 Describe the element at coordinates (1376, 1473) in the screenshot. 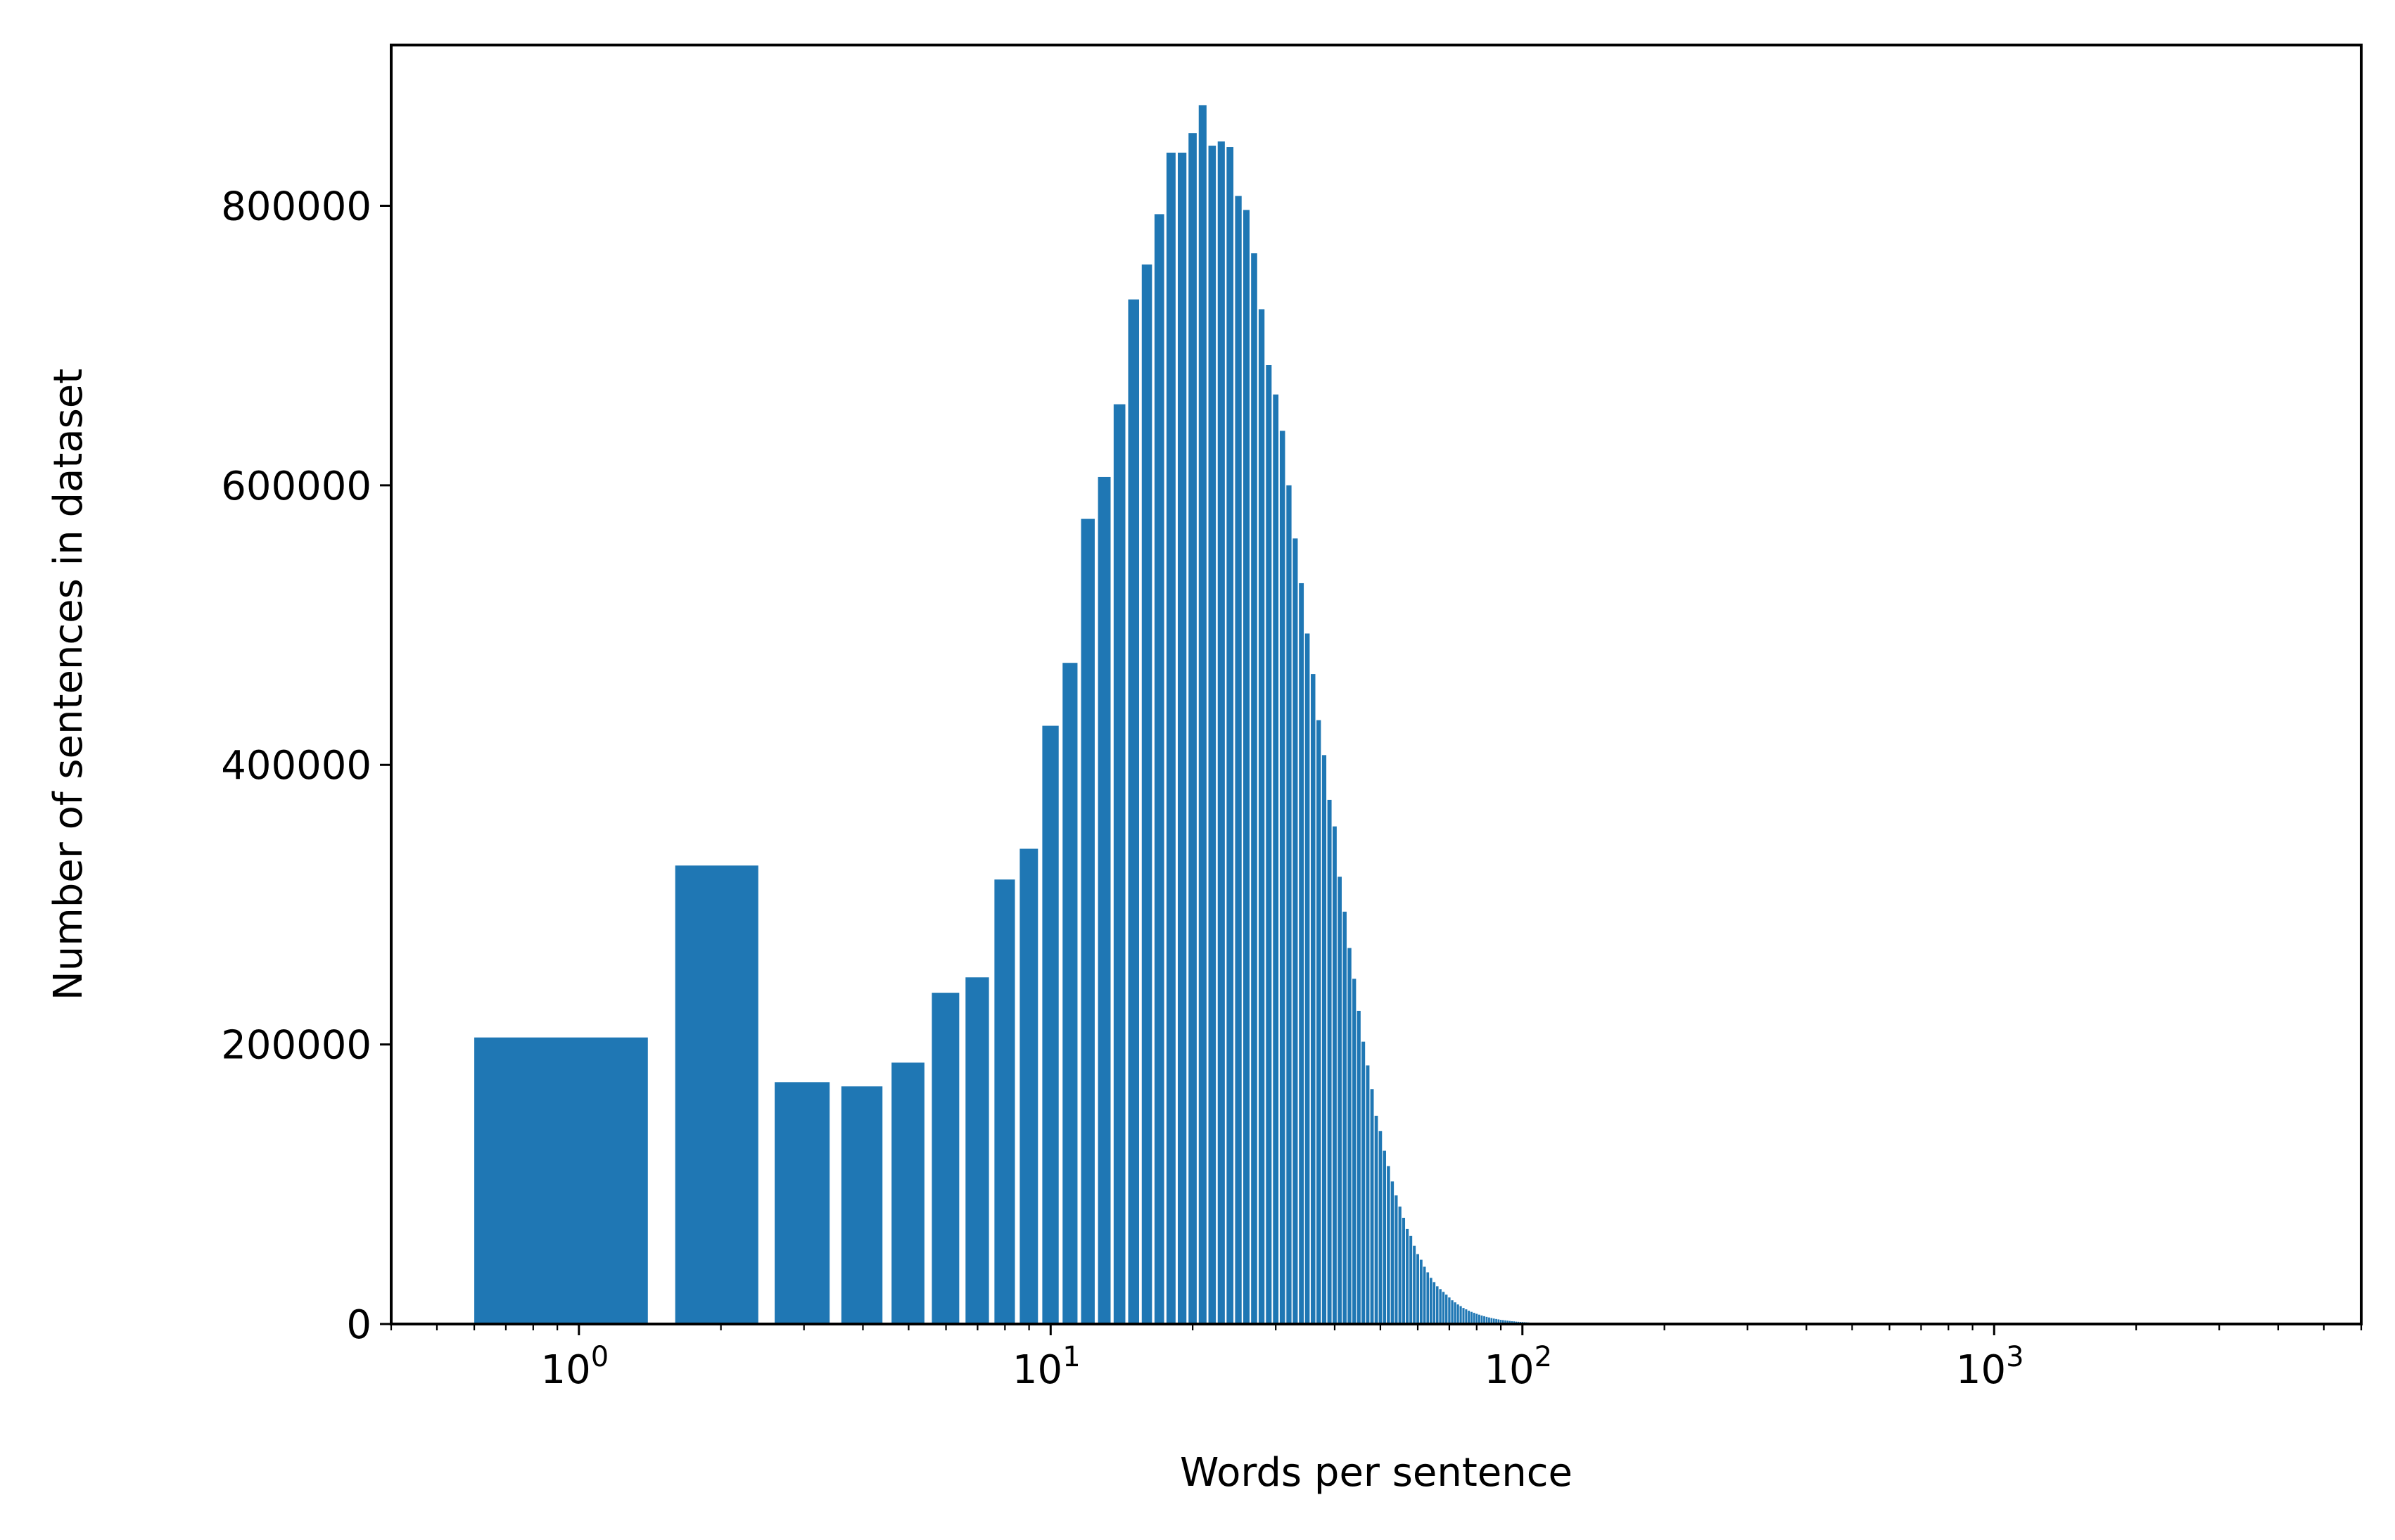

I see `x-axis-label: Words per sentence` at that location.